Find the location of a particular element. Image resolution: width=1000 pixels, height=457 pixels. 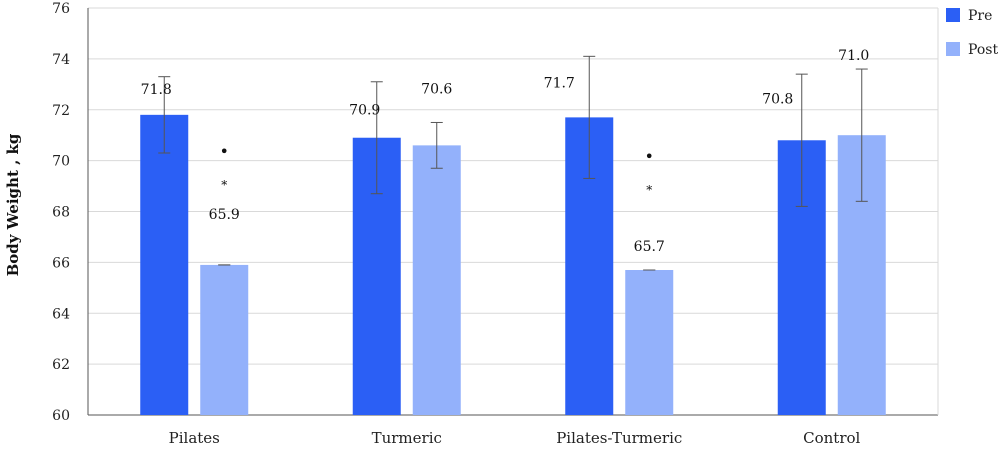

x-category-label: Control is located at coordinates (831, 438).